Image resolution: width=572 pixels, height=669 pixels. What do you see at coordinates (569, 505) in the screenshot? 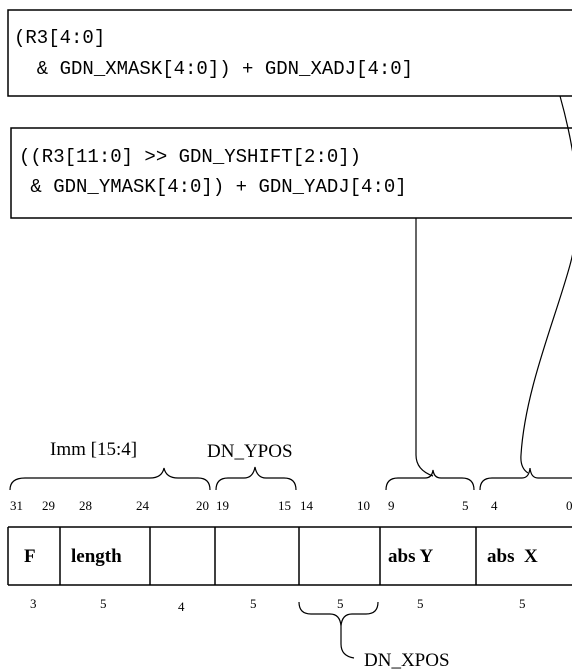
I see `bit-number: 0` at bounding box center [569, 505].